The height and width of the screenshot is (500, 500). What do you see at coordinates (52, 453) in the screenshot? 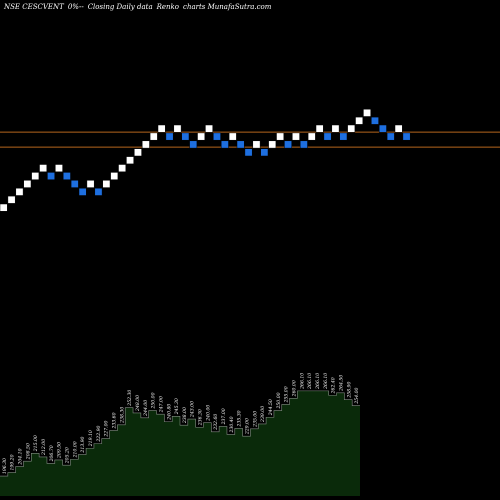
I see `price-label-6: 206.70` at bounding box center [52, 453].